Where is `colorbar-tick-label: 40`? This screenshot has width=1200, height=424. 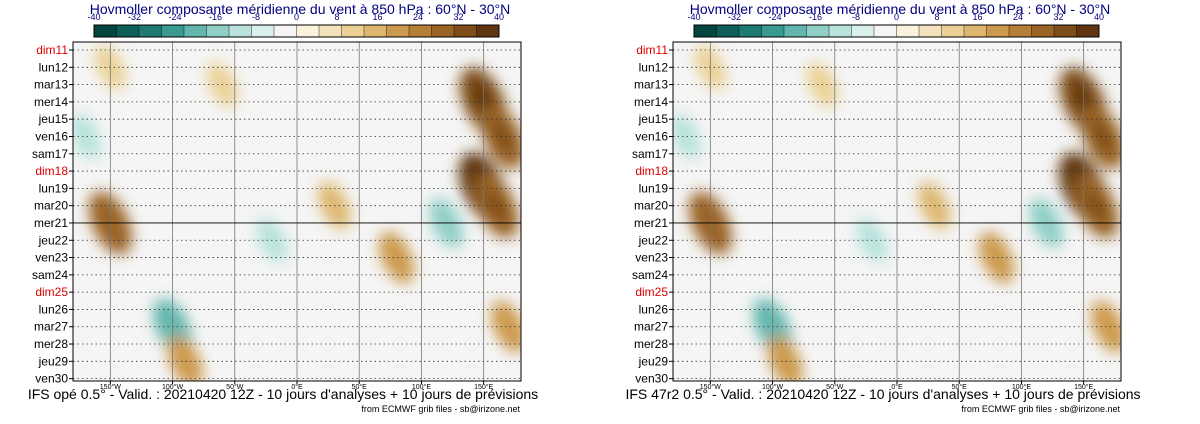 colorbar-tick-label: 40 is located at coordinates (1099, 17).